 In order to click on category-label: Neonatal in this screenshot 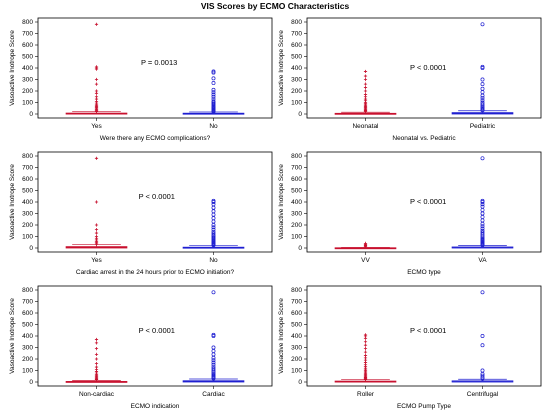, I will do `click(365, 126)`.